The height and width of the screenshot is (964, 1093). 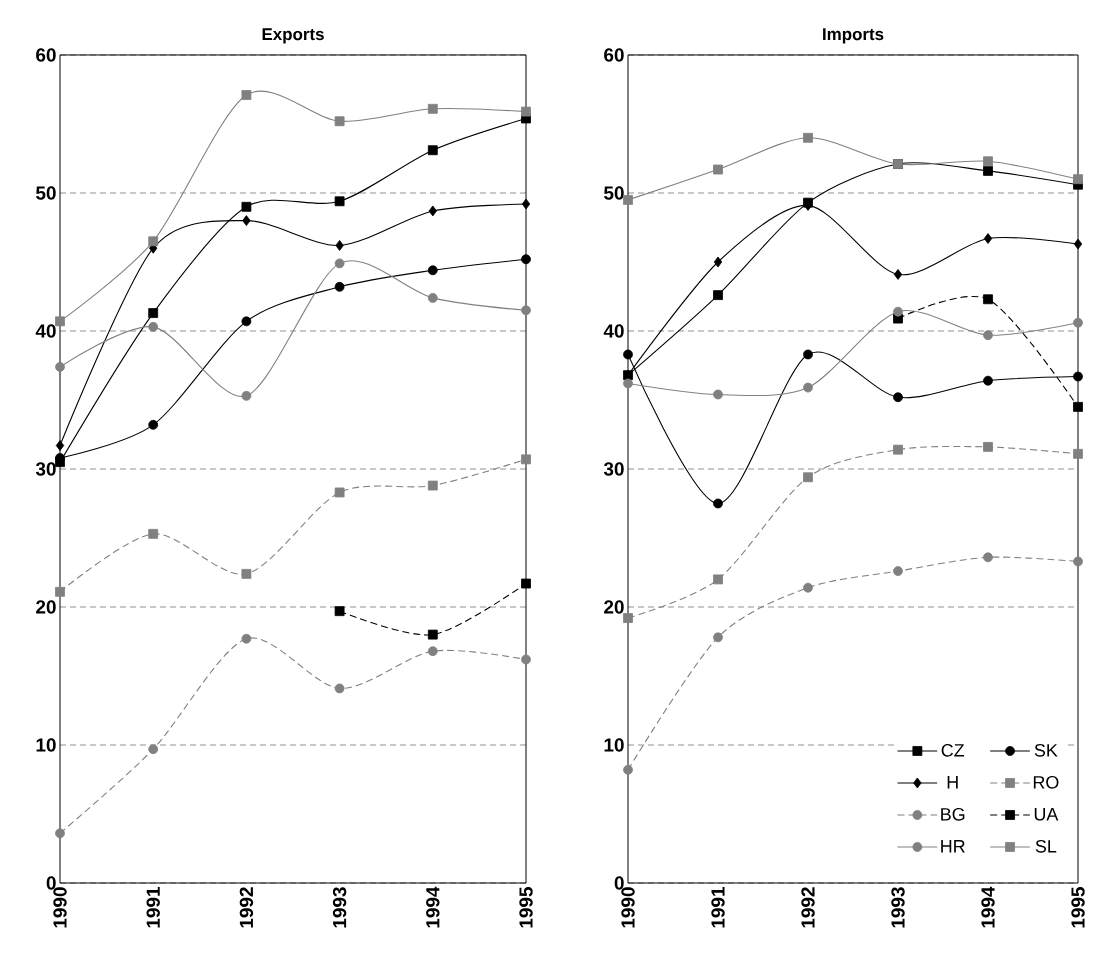 I want to click on legend-label: SK, so click(x=1046, y=750).